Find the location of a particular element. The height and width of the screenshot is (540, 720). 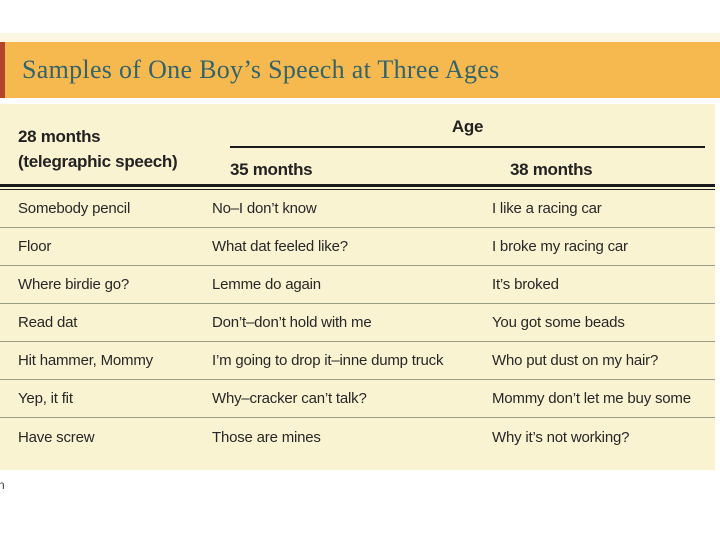

accent-stripe is located at coordinates (2, 70).